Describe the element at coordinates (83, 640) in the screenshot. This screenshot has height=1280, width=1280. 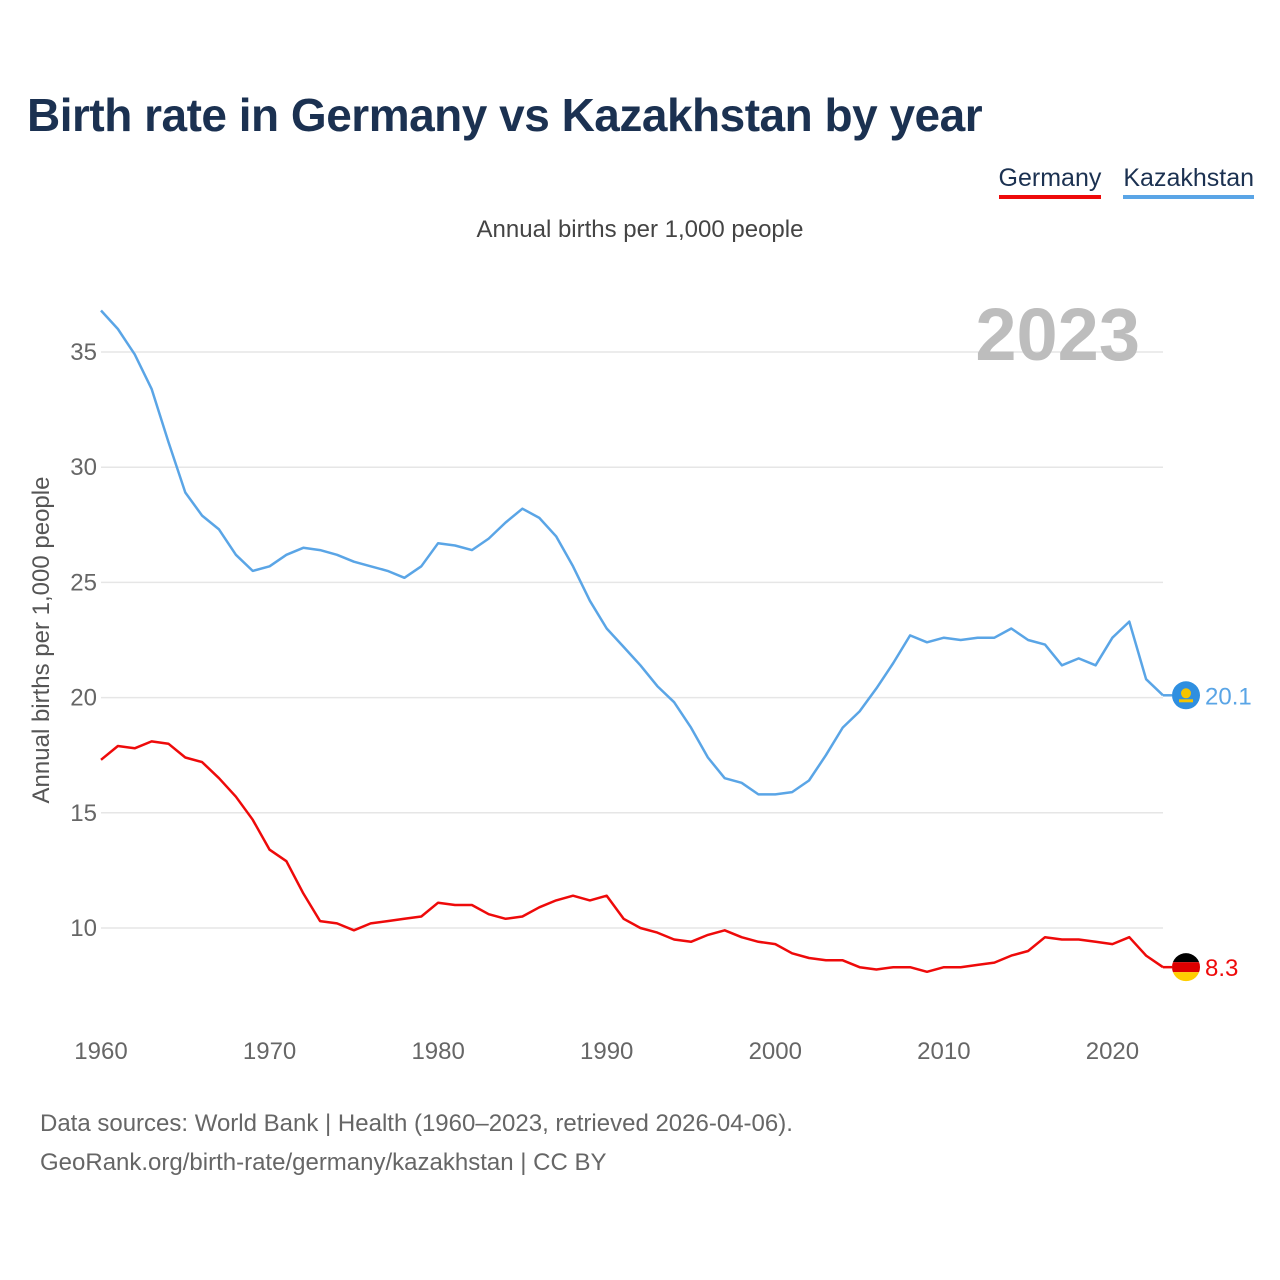
I see `y-axis-ticks: 10 15 20 25 30 35` at that location.